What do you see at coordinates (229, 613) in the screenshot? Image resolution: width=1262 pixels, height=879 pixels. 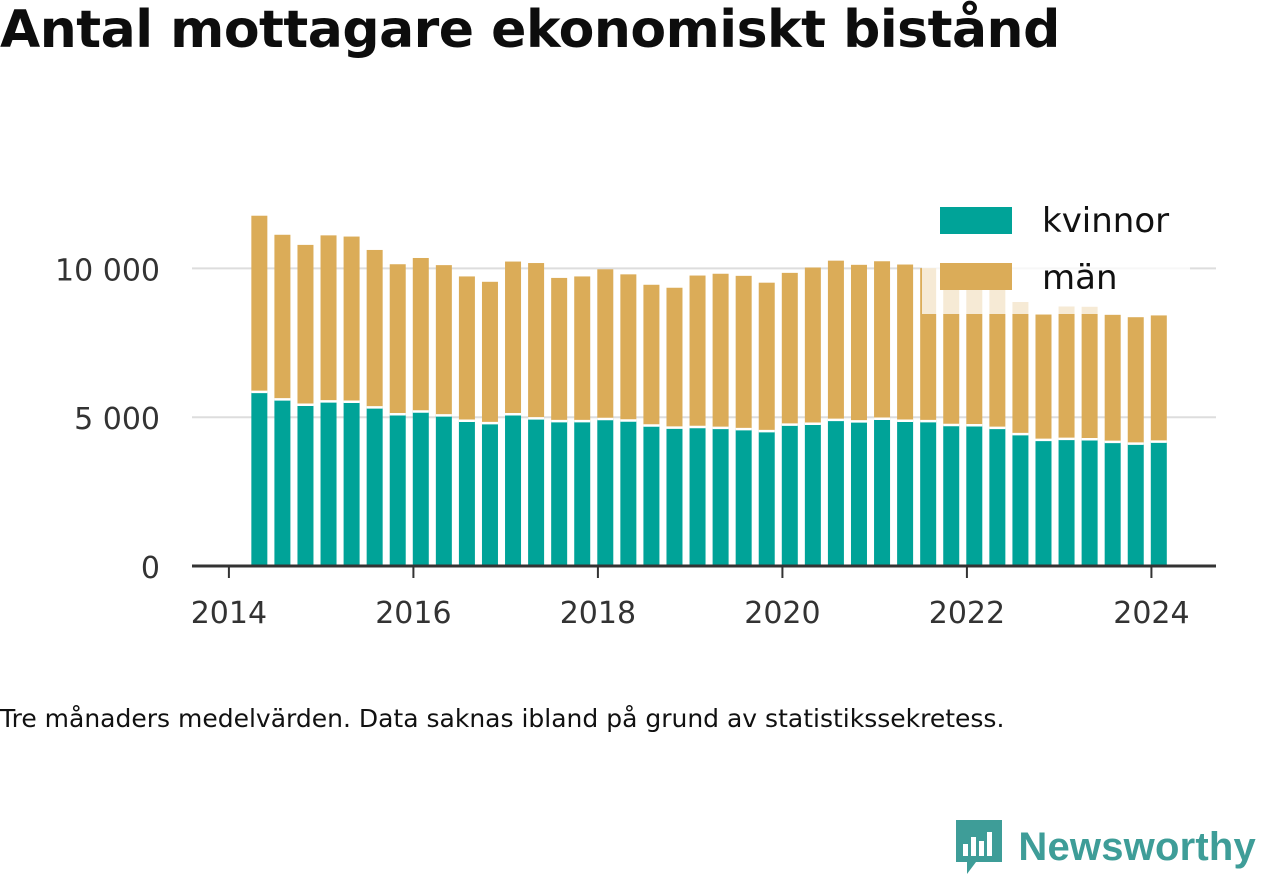 I see `x-tick-label: 2014` at bounding box center [229, 613].